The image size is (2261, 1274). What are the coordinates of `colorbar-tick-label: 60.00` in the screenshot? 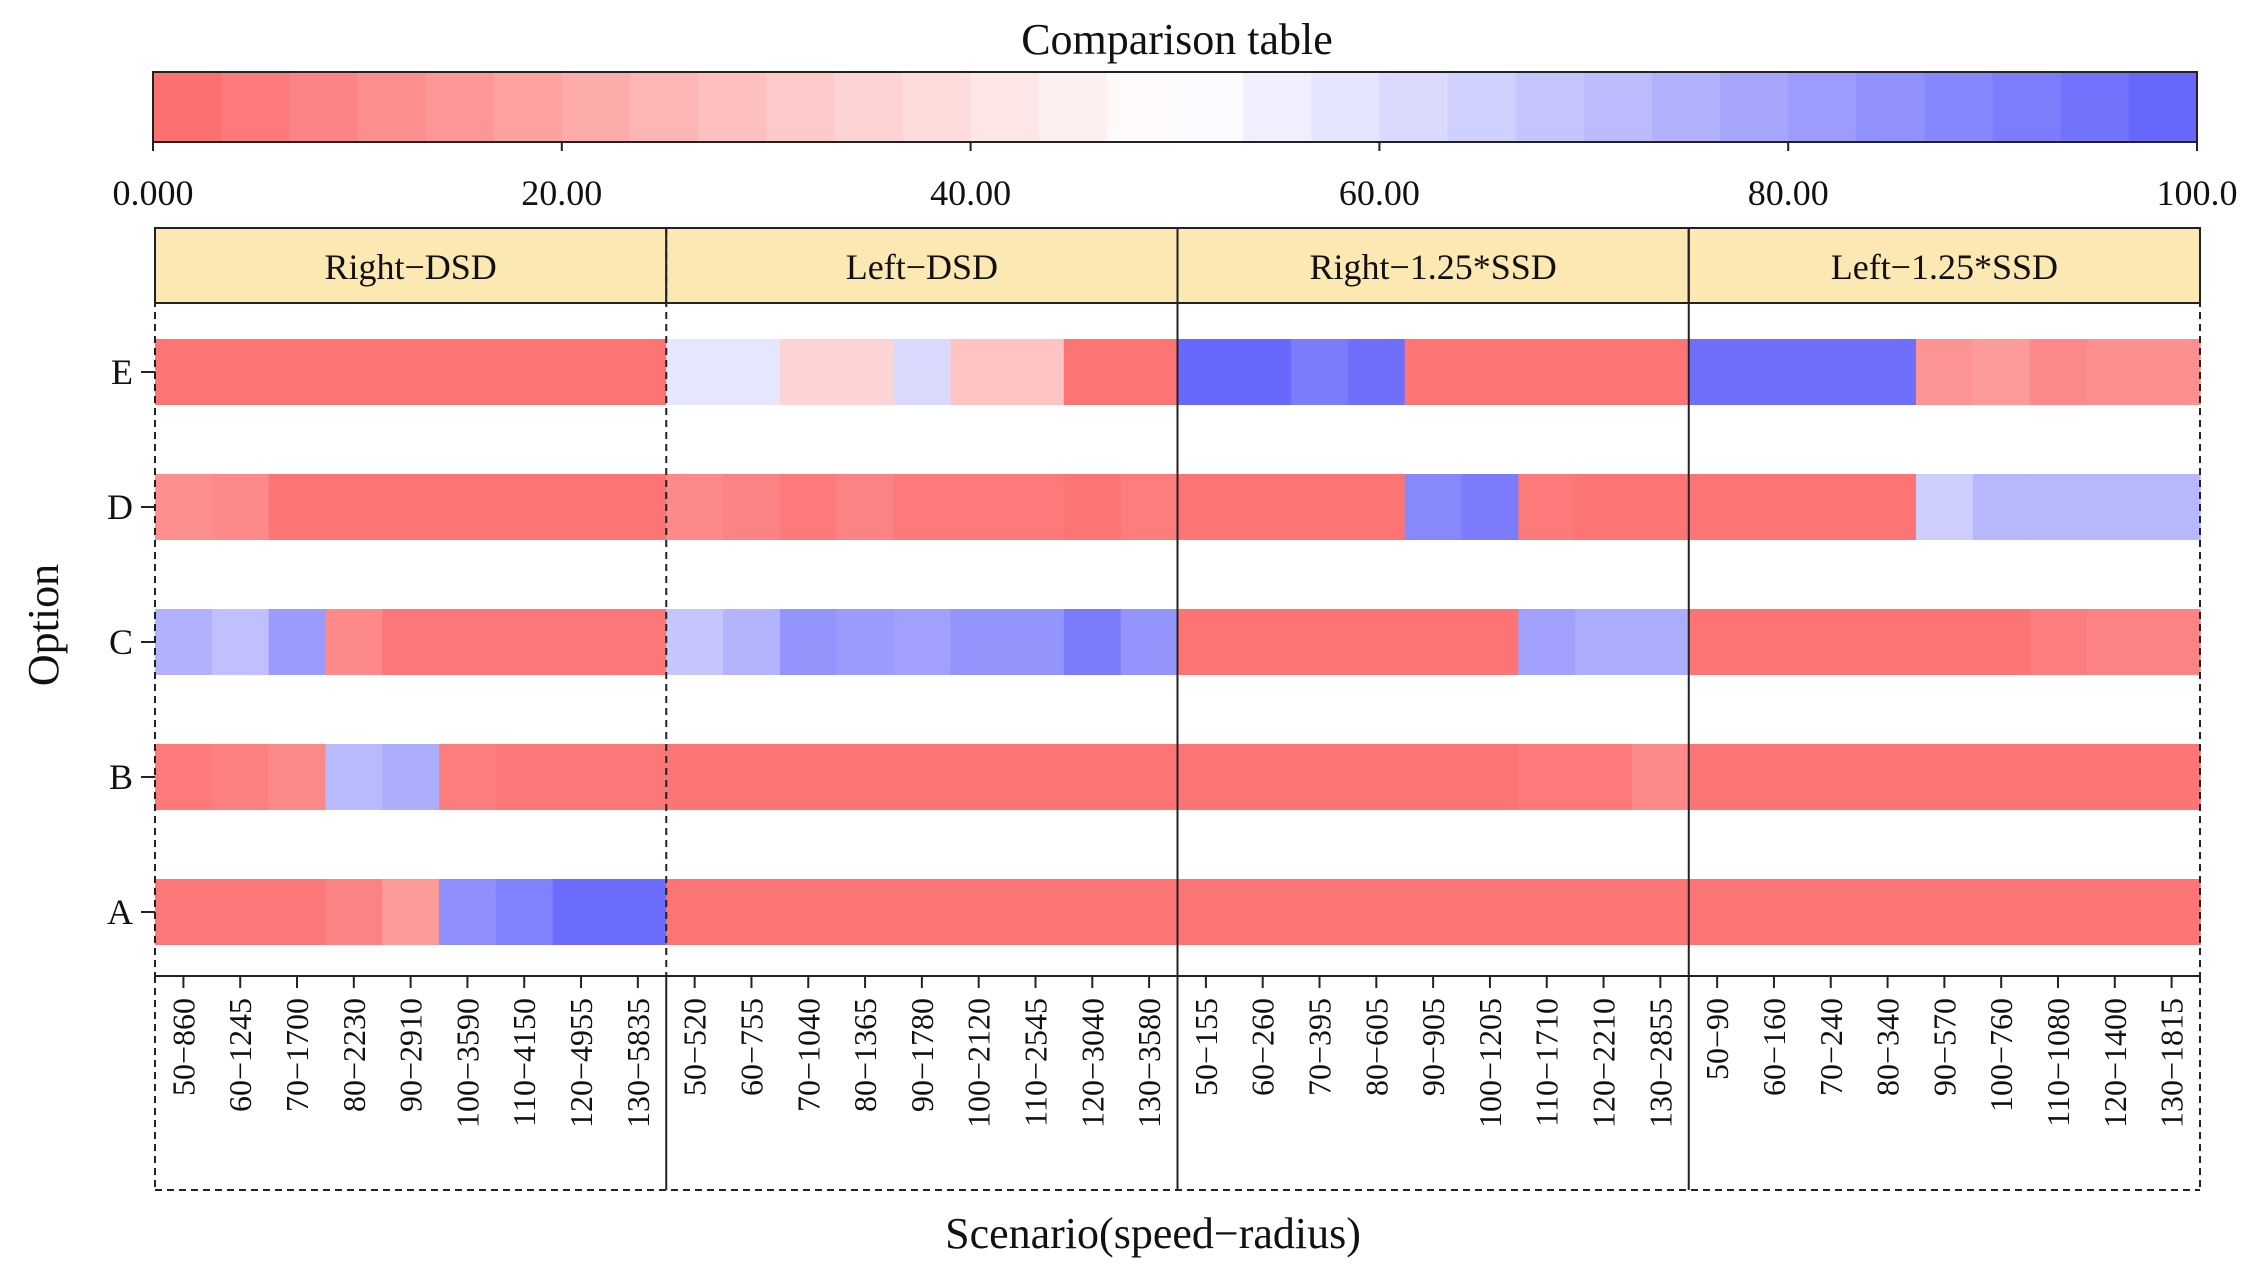 It's located at (1379, 193).